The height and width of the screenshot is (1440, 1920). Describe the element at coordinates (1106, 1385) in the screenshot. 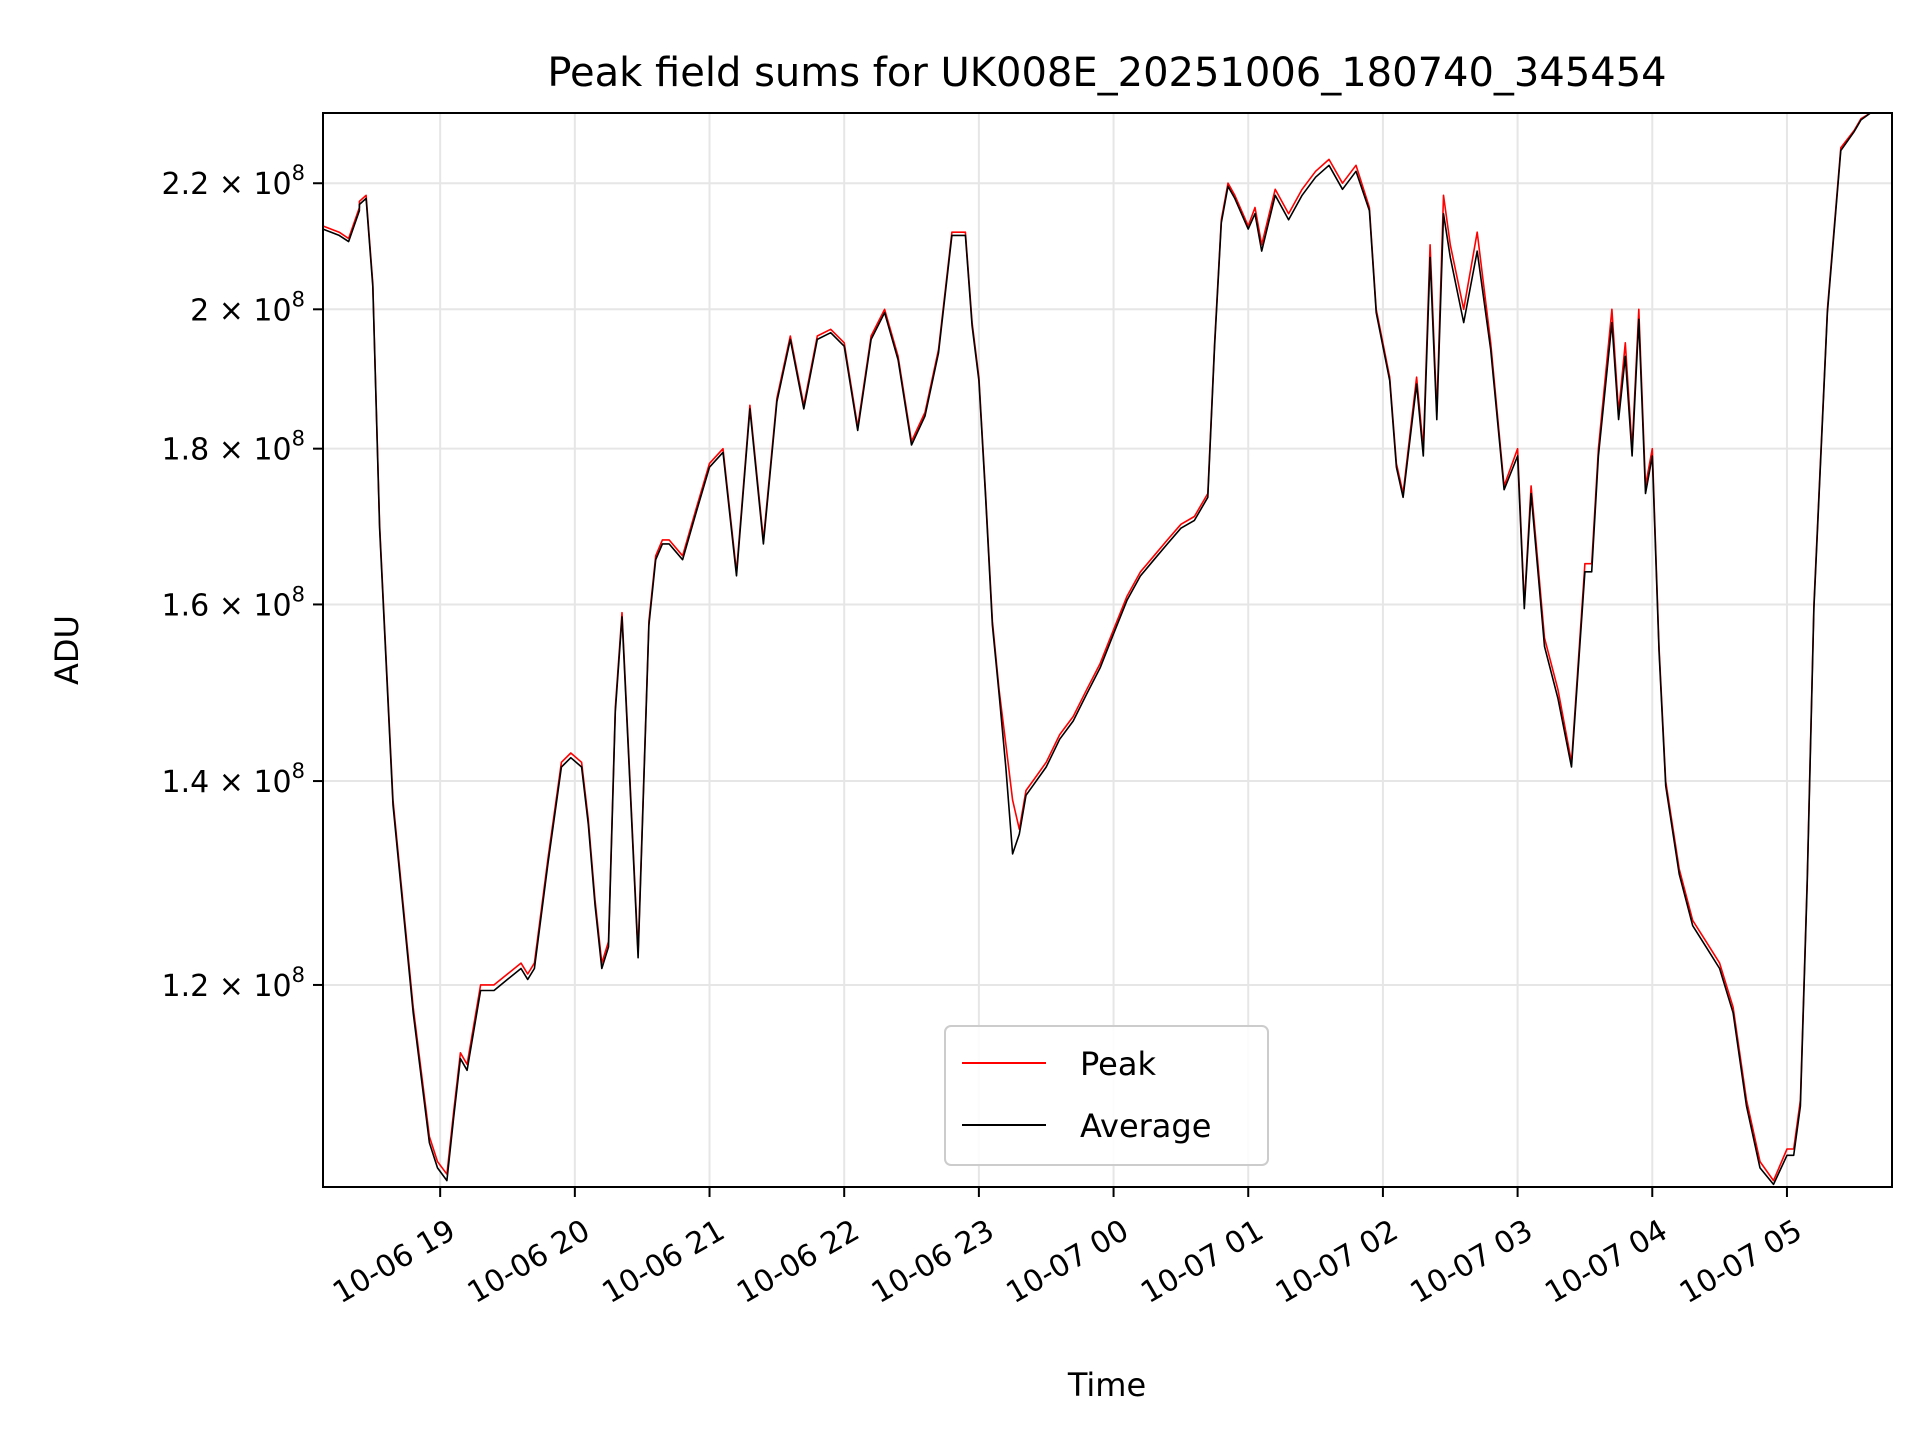

I see `x-axis-label: Time` at that location.